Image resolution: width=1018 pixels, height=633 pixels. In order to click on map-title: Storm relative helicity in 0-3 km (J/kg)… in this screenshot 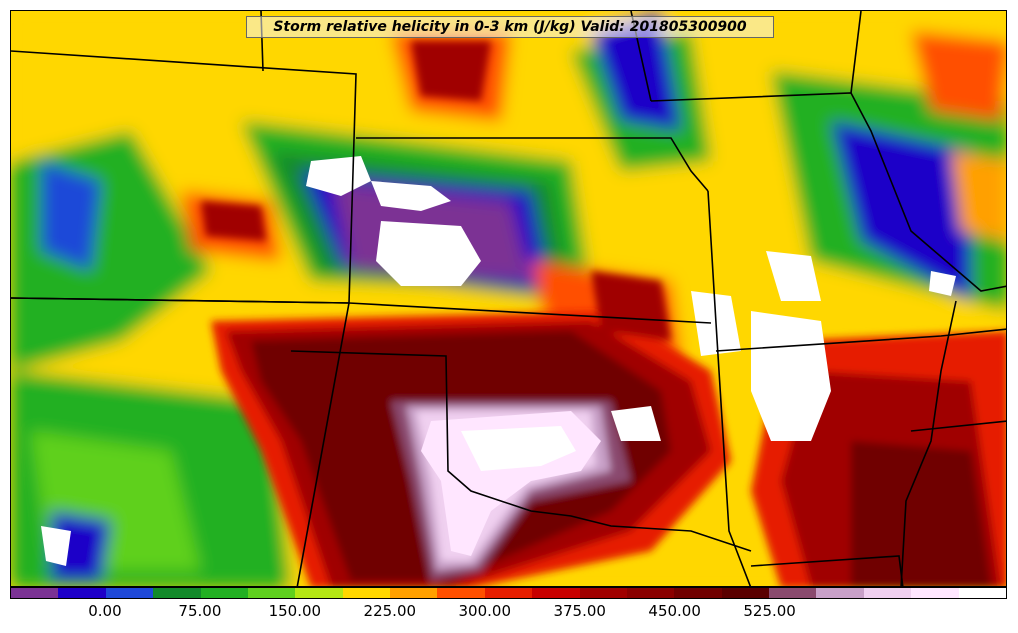, I will do `click(510, 27)`.